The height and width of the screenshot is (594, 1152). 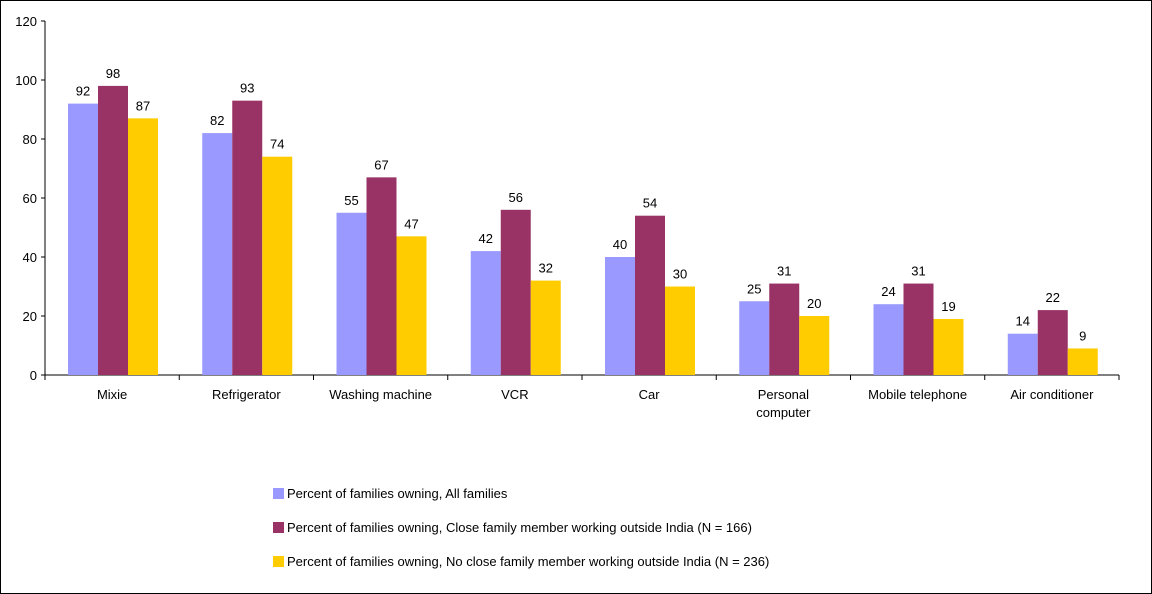 What do you see at coordinates (26, 80) in the screenshot?
I see `y-tick-label: 100` at bounding box center [26, 80].